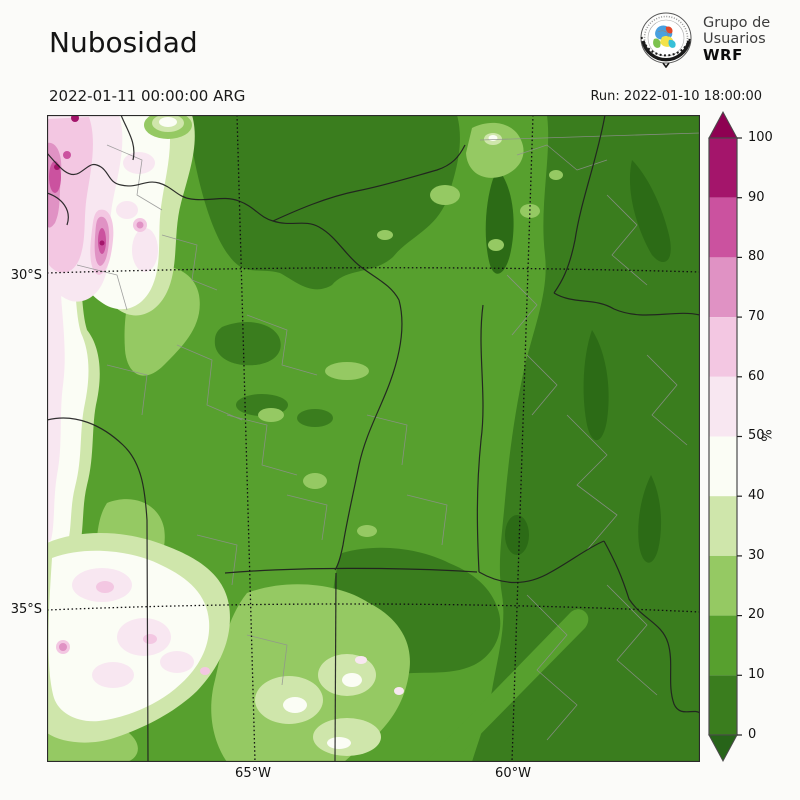 The width and height of the screenshot is (800, 800). What do you see at coordinates (723, 748) in the screenshot?
I see `colorbar-under-arrow` at bounding box center [723, 748].